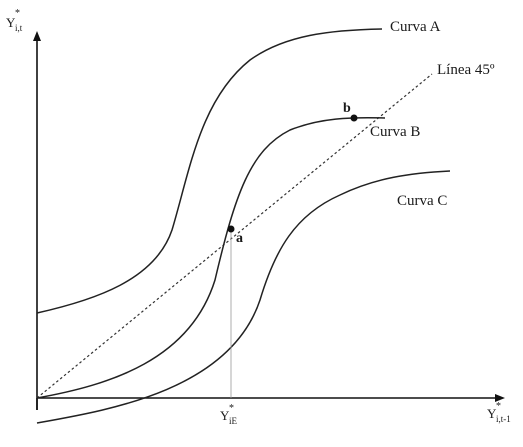  I want to click on x-tick-label-equilibrium: Y * iE, so click(229, 414).